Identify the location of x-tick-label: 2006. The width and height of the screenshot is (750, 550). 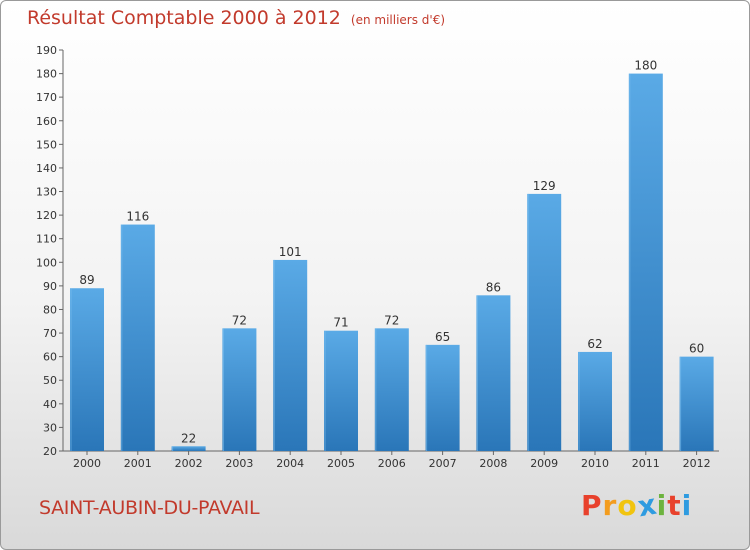
(392, 463).